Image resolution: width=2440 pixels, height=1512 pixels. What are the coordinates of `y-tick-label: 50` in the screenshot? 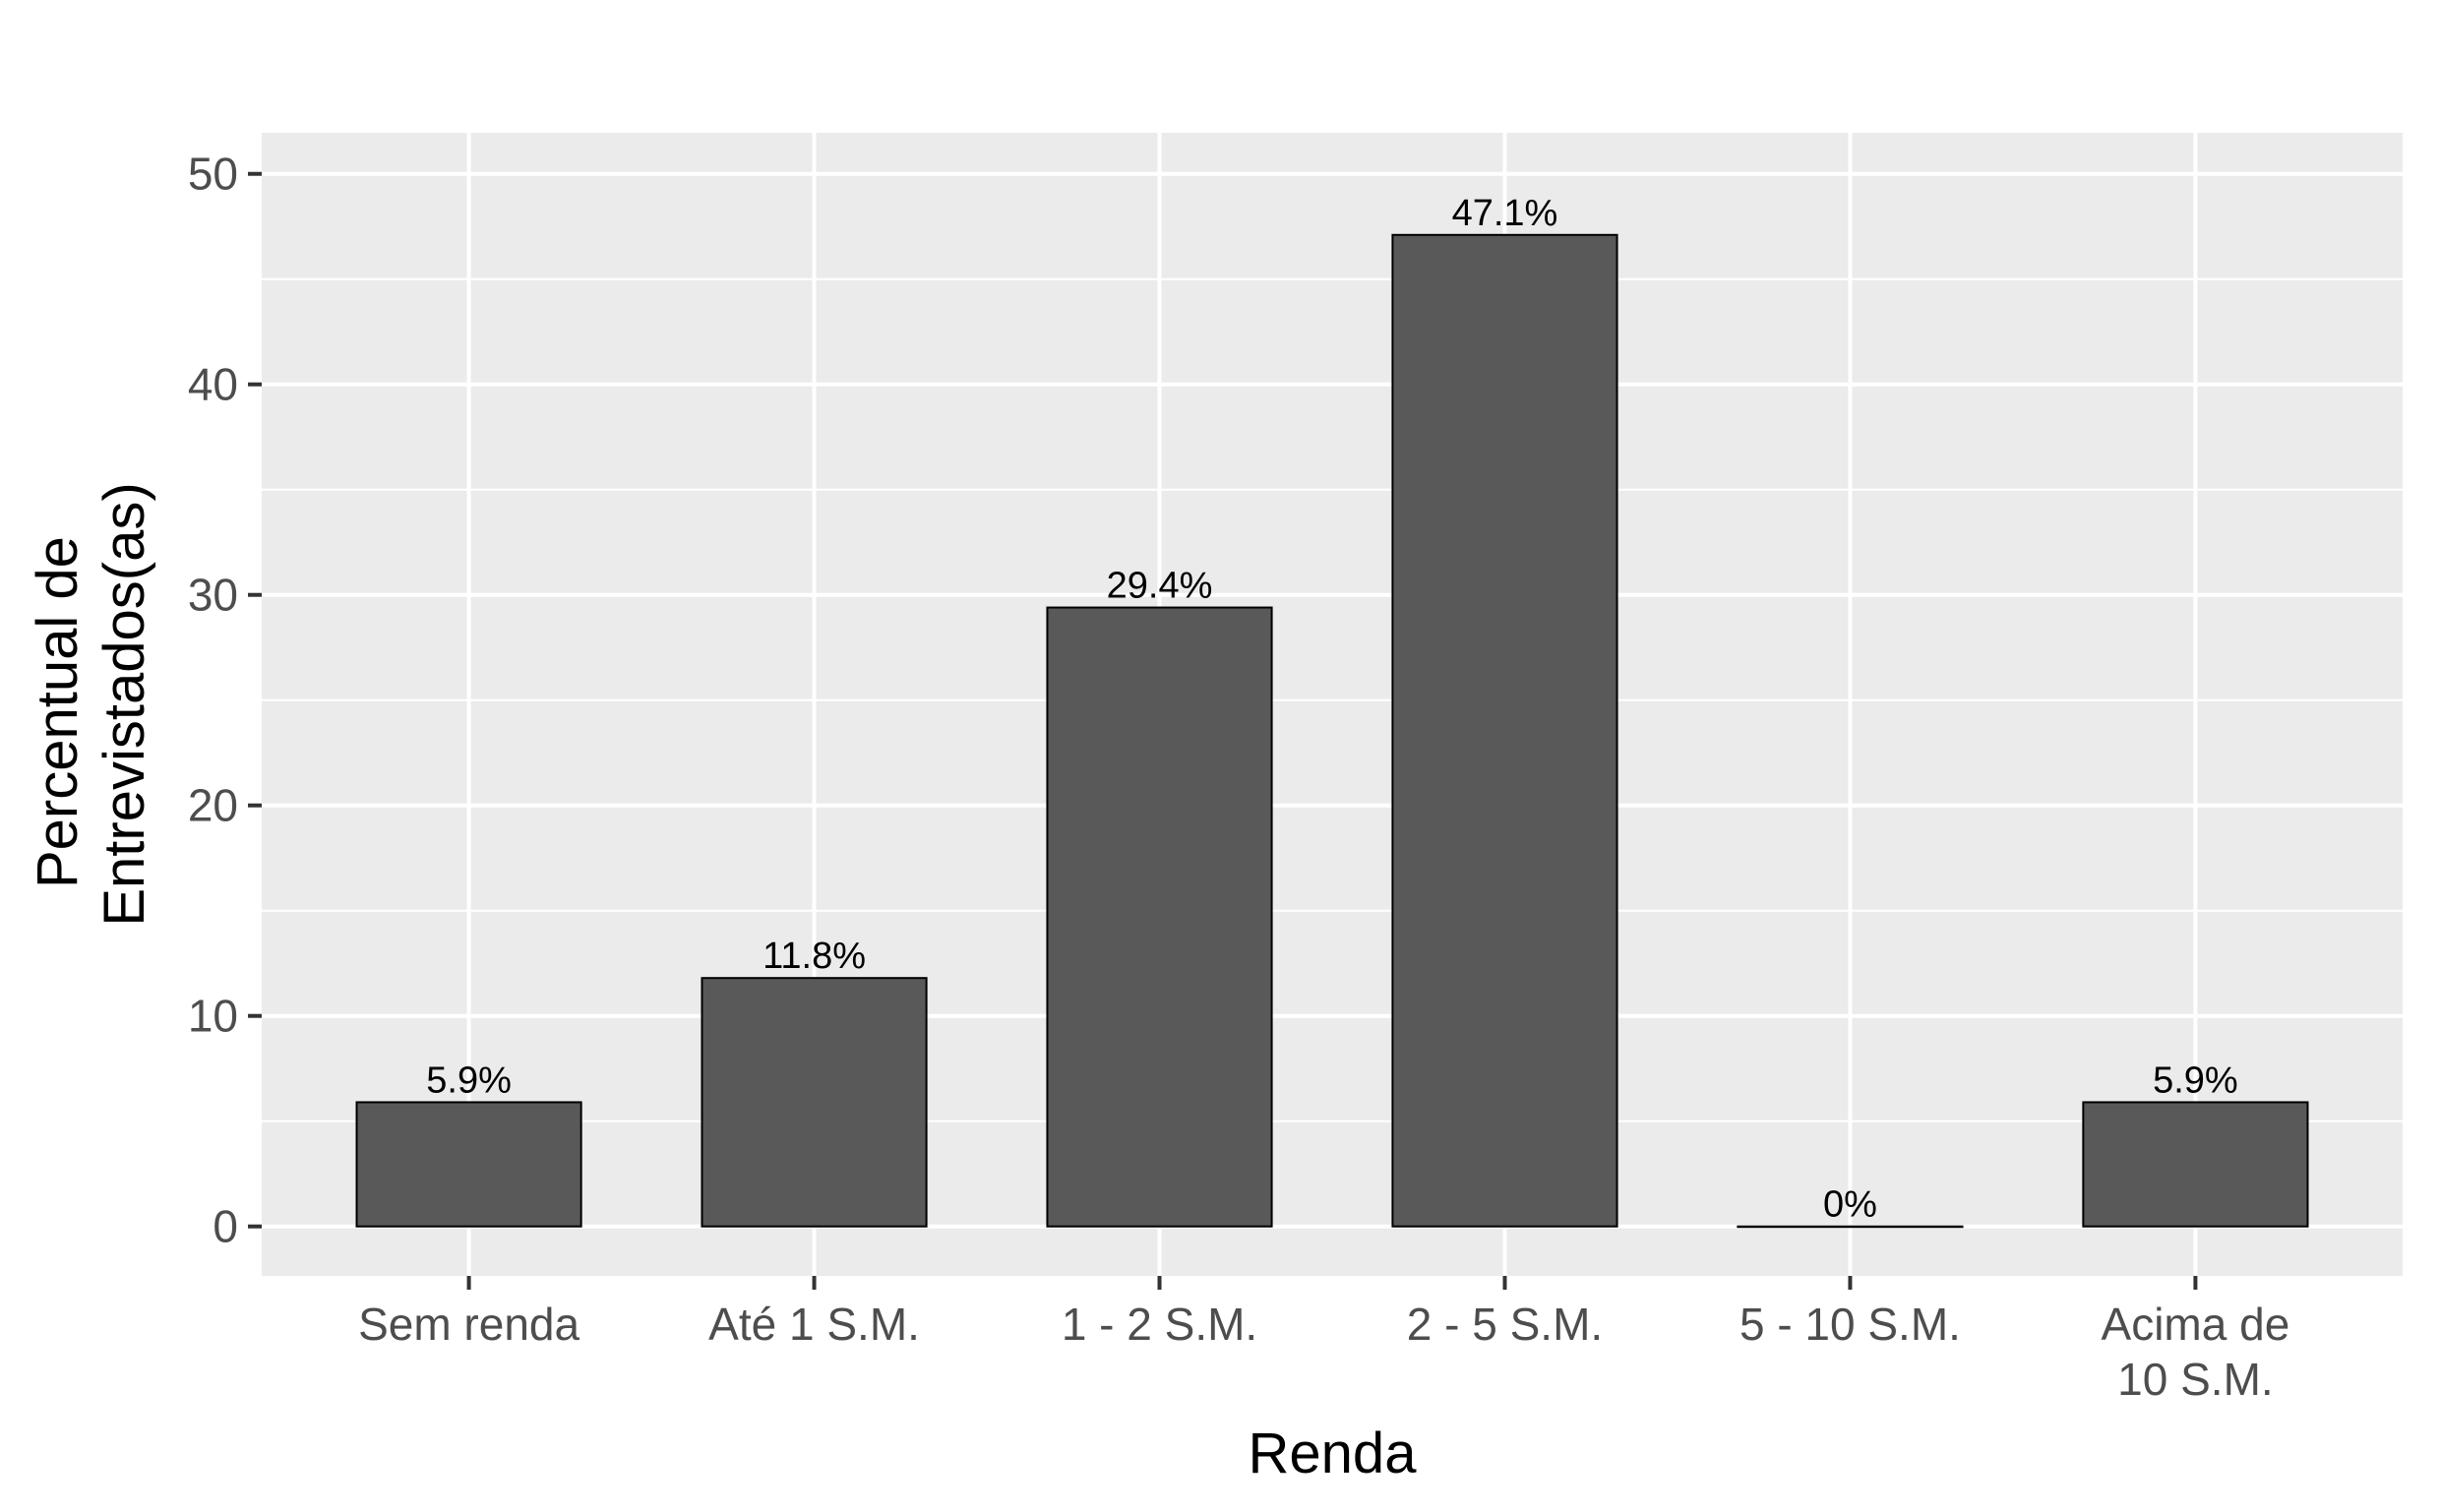 It's located at (213, 175).